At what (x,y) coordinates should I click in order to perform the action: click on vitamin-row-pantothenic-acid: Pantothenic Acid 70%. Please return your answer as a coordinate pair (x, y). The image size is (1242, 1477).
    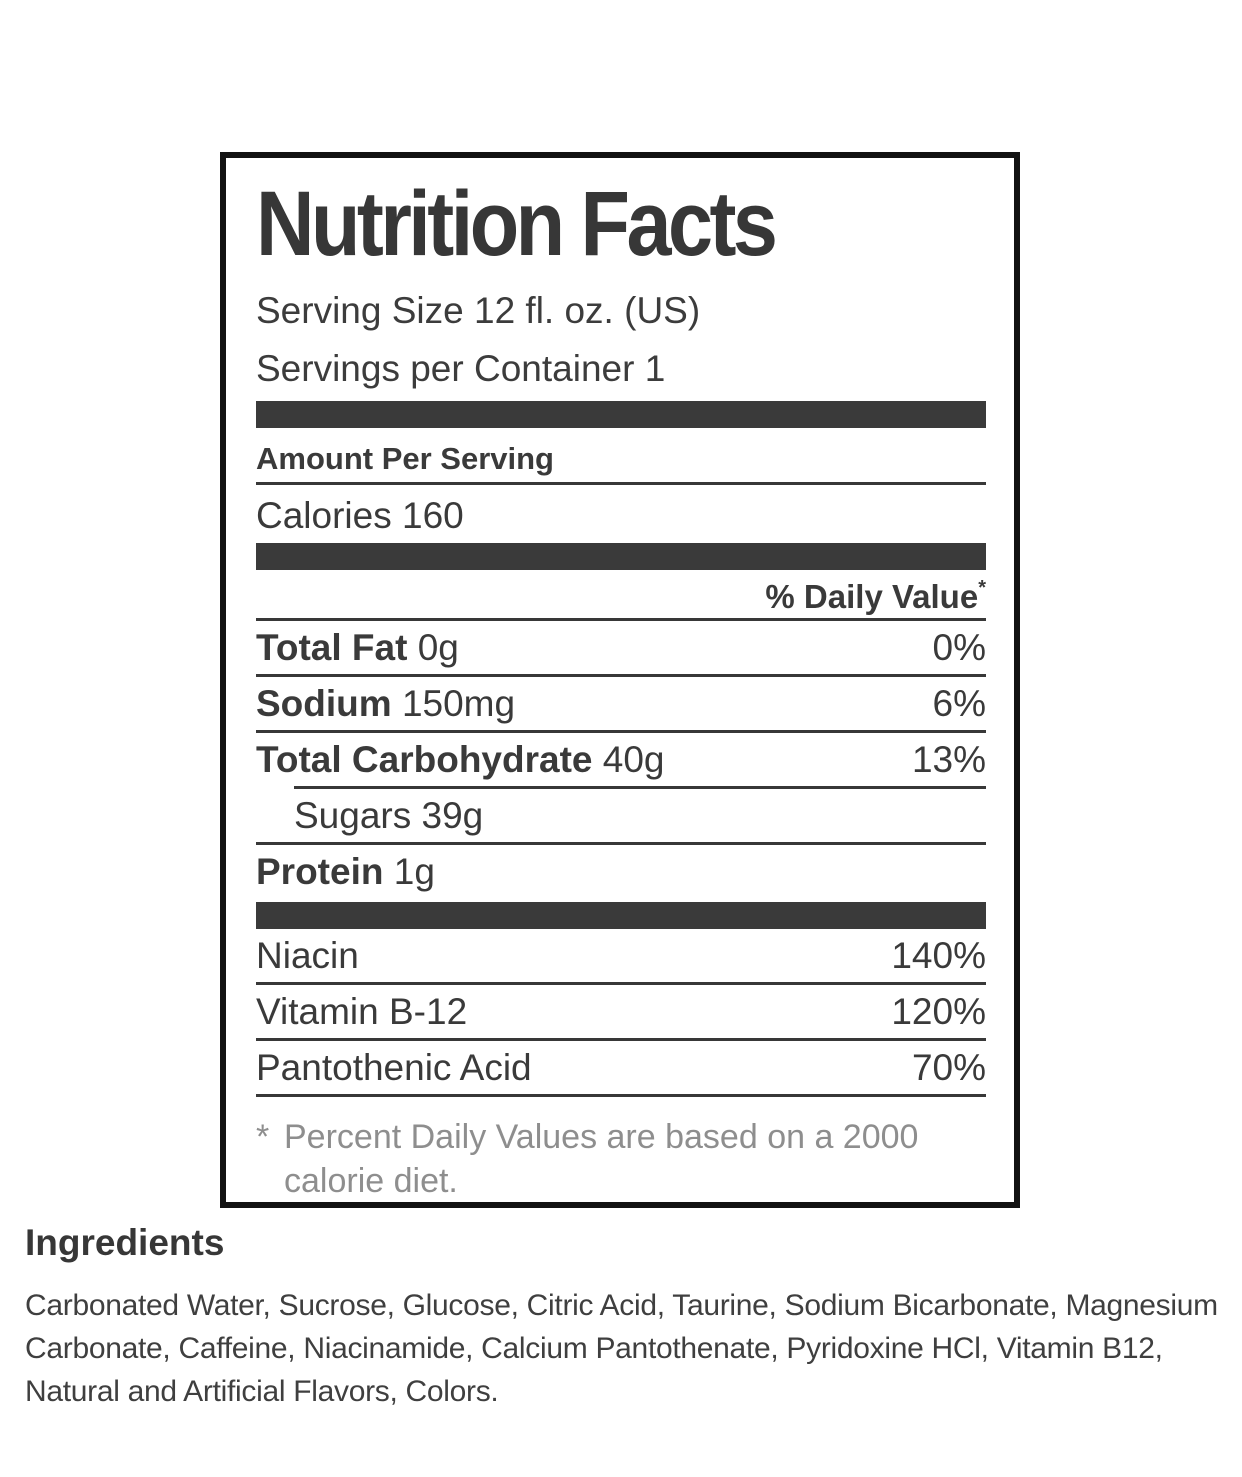
    Looking at the image, I should click on (621, 1067).